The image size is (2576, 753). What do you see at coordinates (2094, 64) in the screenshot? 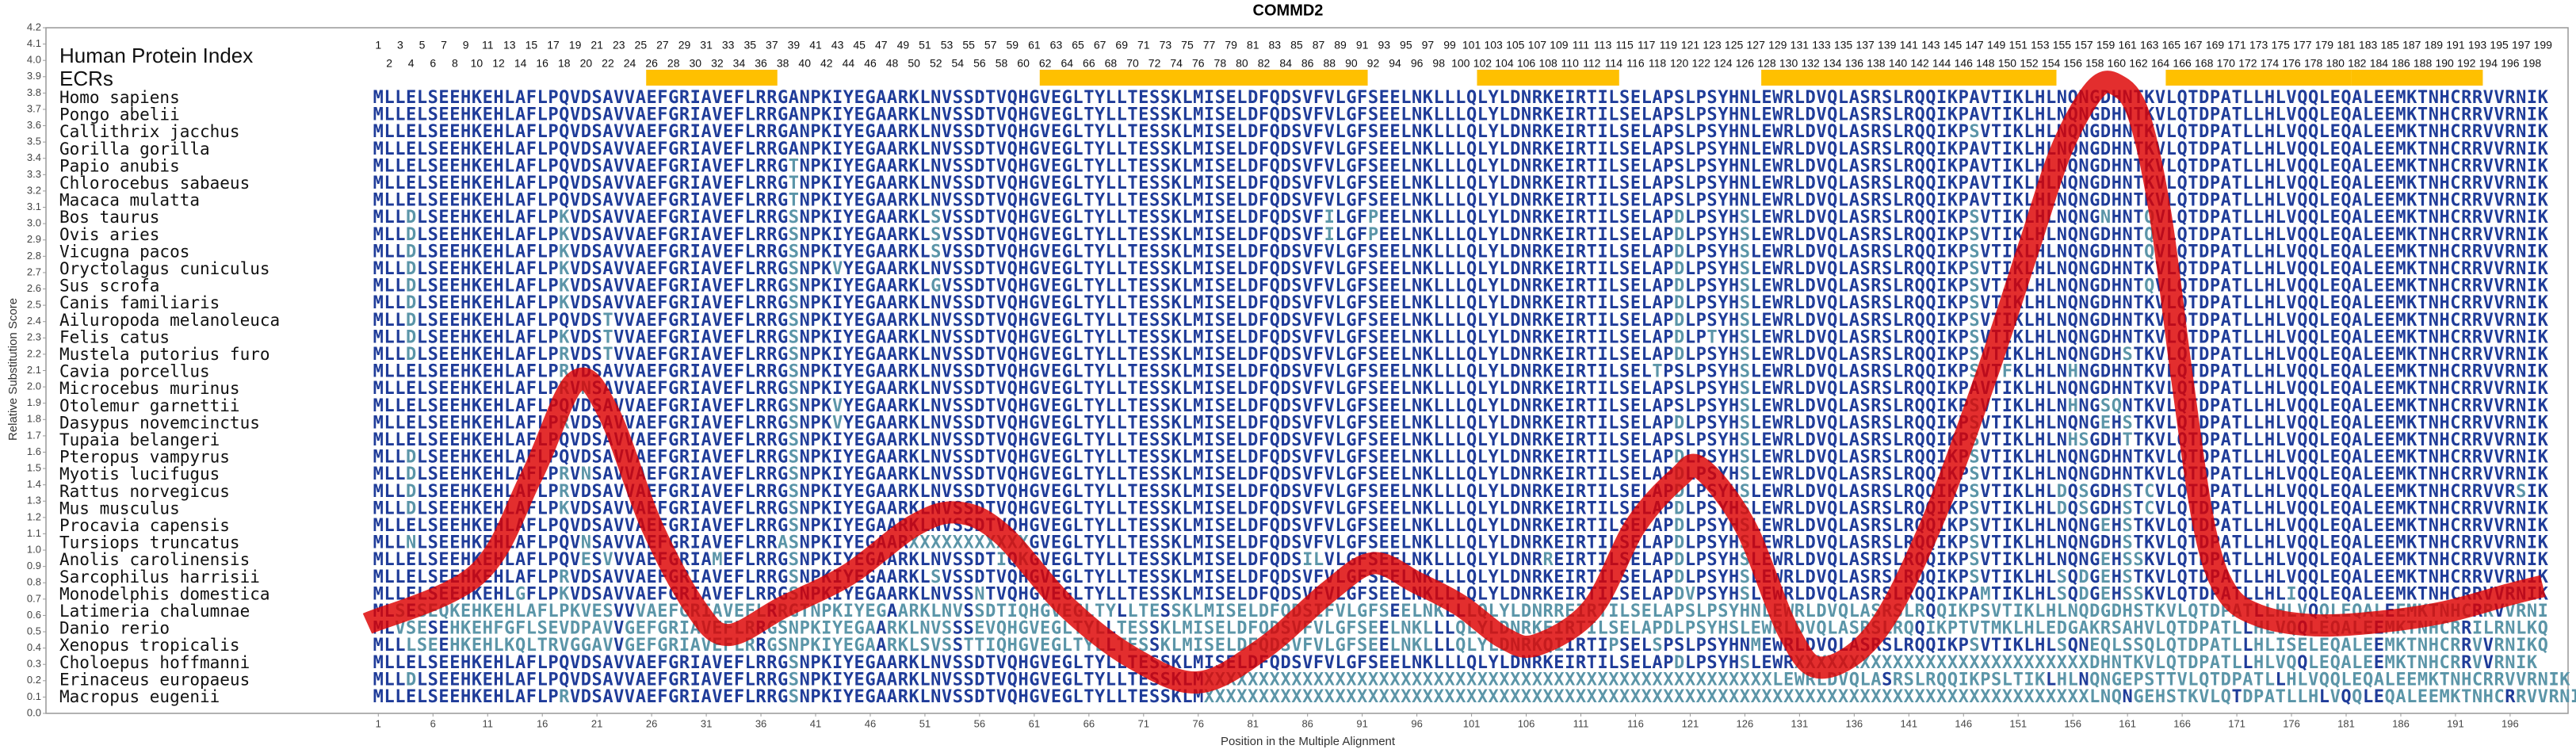
I see `position-label: 158` at bounding box center [2094, 64].